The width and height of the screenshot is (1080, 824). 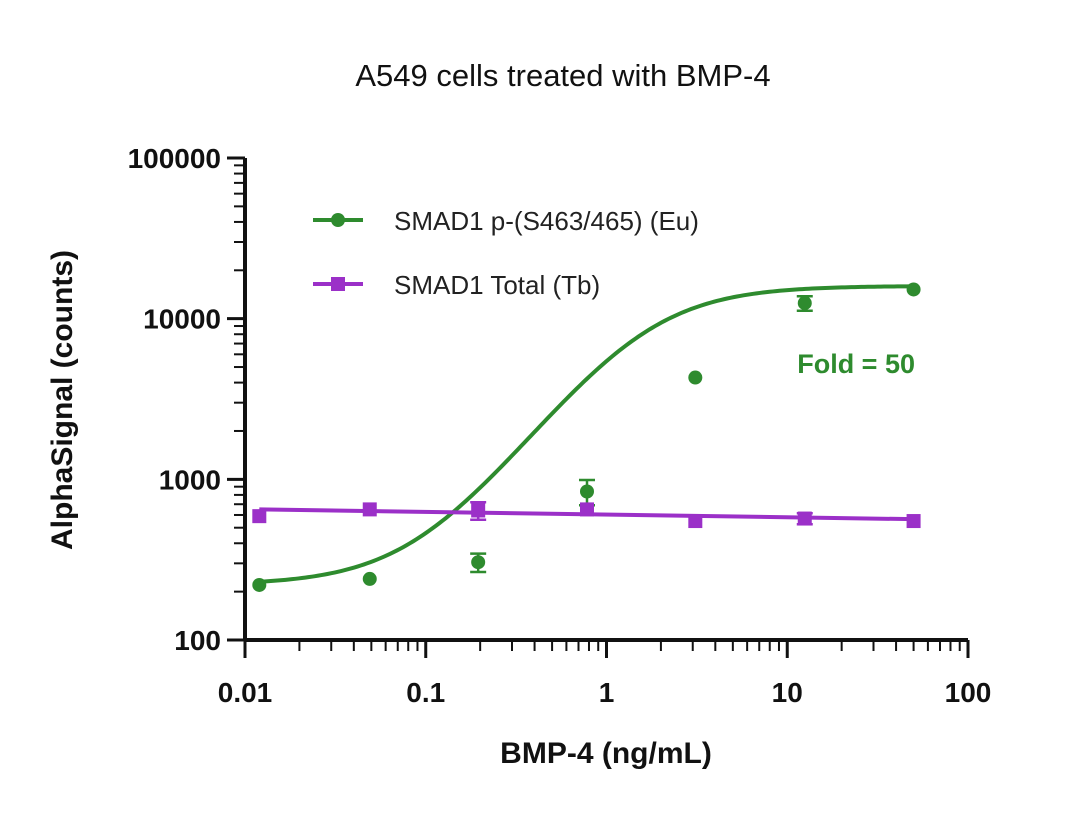 What do you see at coordinates (787, 692) in the screenshot?
I see `x-tick-label: 10` at bounding box center [787, 692].